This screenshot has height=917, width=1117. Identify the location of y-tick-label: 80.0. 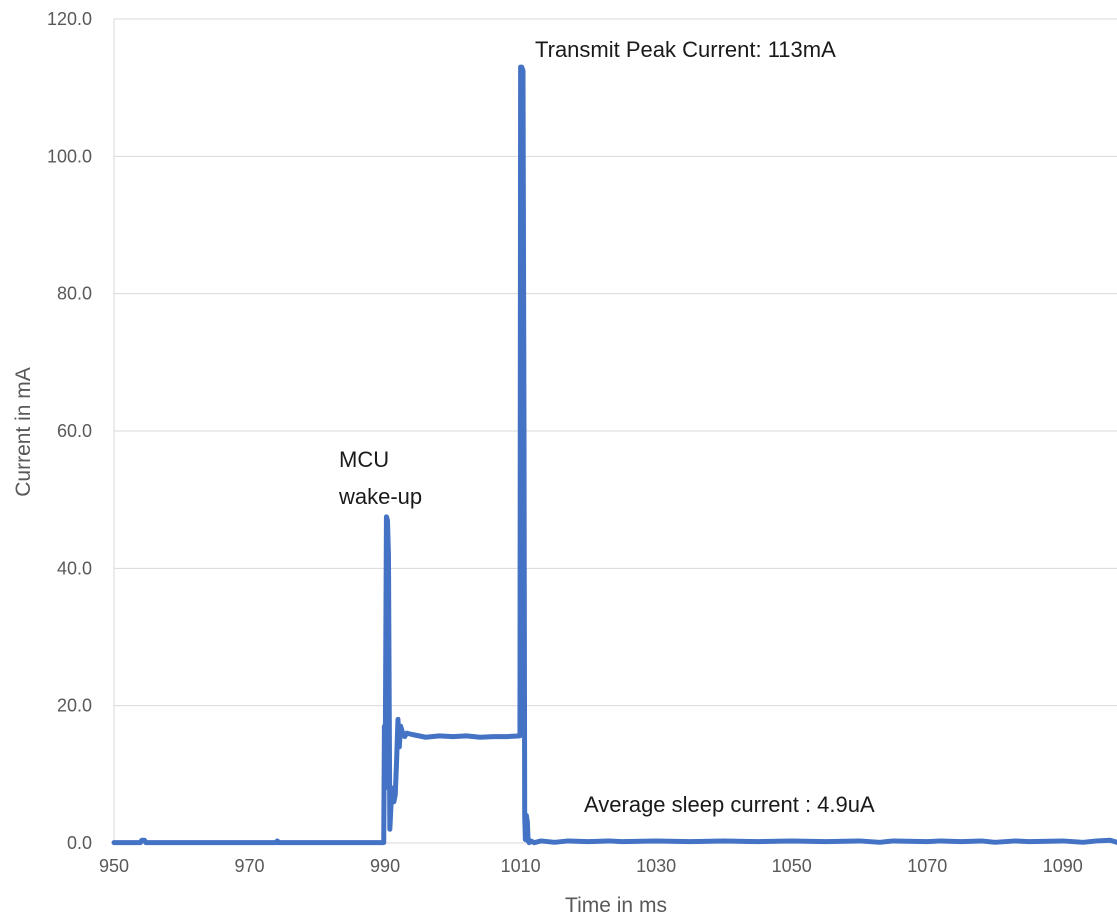
(74, 294).